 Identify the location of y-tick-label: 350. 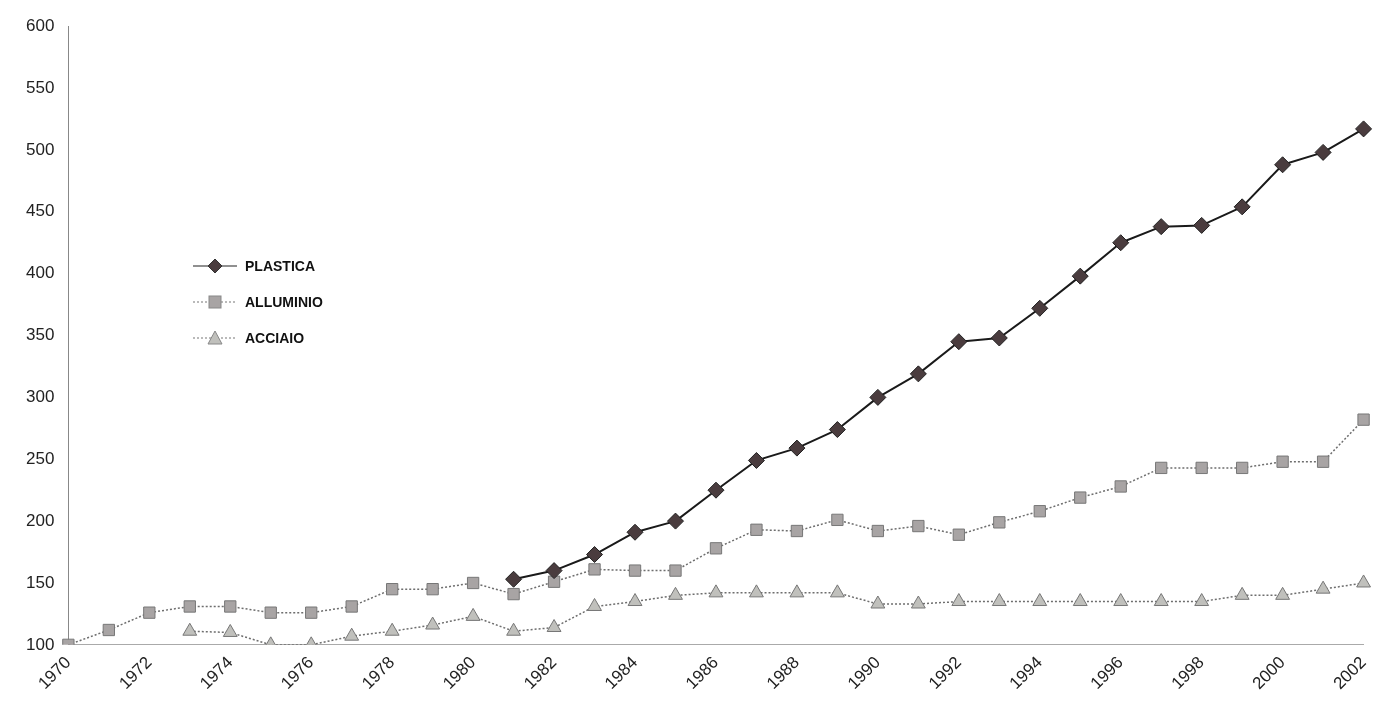
(40, 335).